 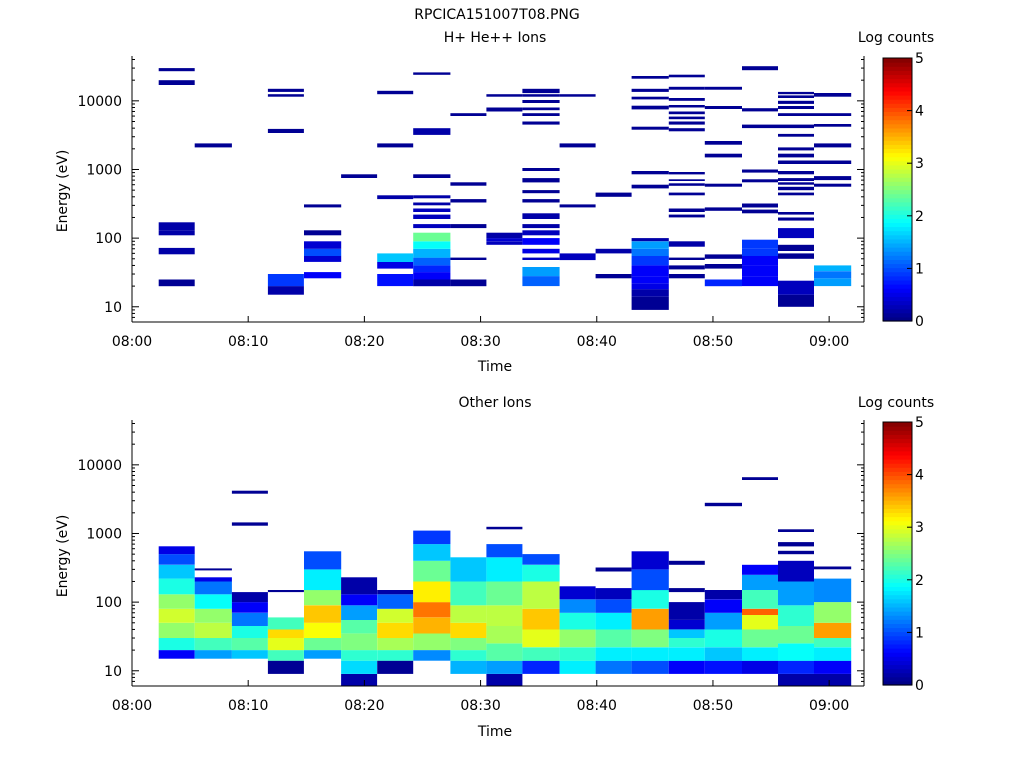 What do you see at coordinates (903, 554) in the screenshot?
I see `colorbar: 0 1 2 3 4 5` at bounding box center [903, 554].